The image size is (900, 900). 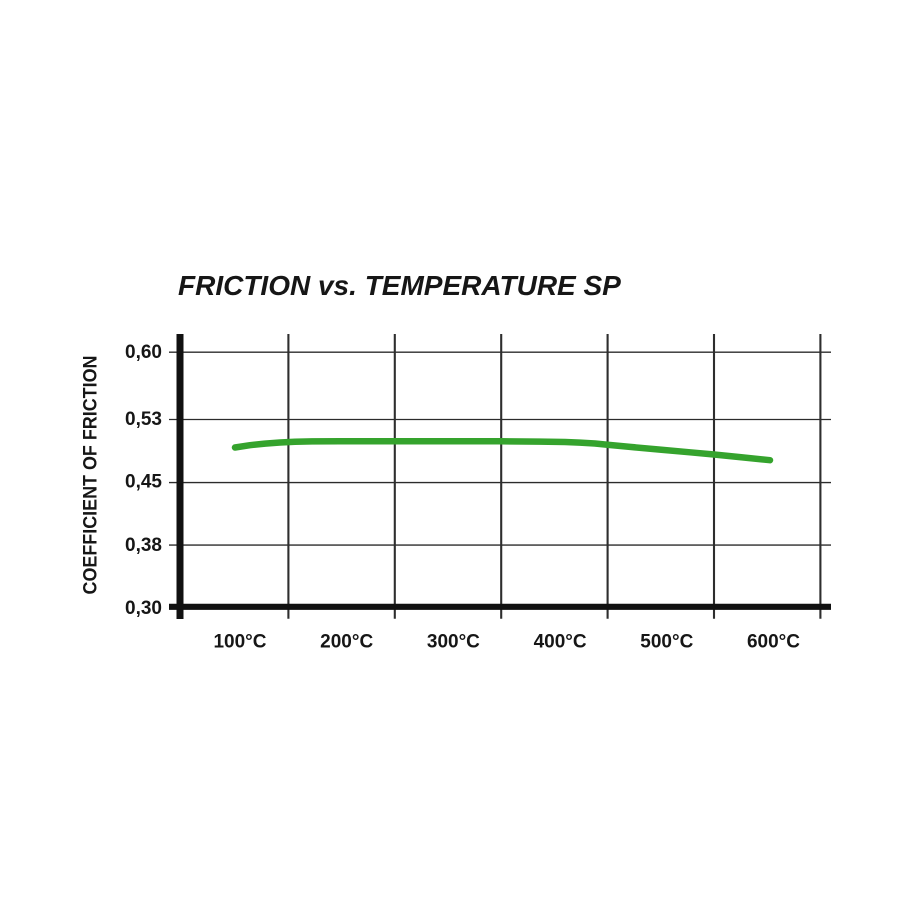 What do you see at coordinates (773, 641) in the screenshot?
I see `svg-text: 600°C` at bounding box center [773, 641].